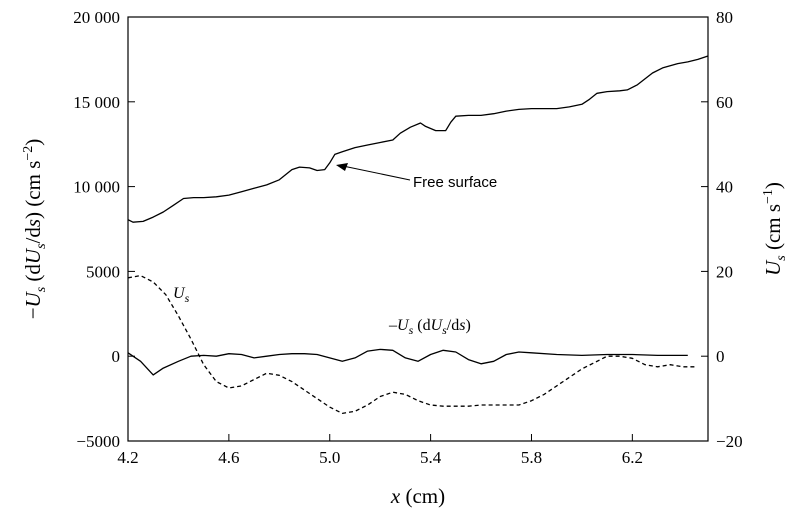  I want to click on x-axis-label: x (cm), so click(417, 496).